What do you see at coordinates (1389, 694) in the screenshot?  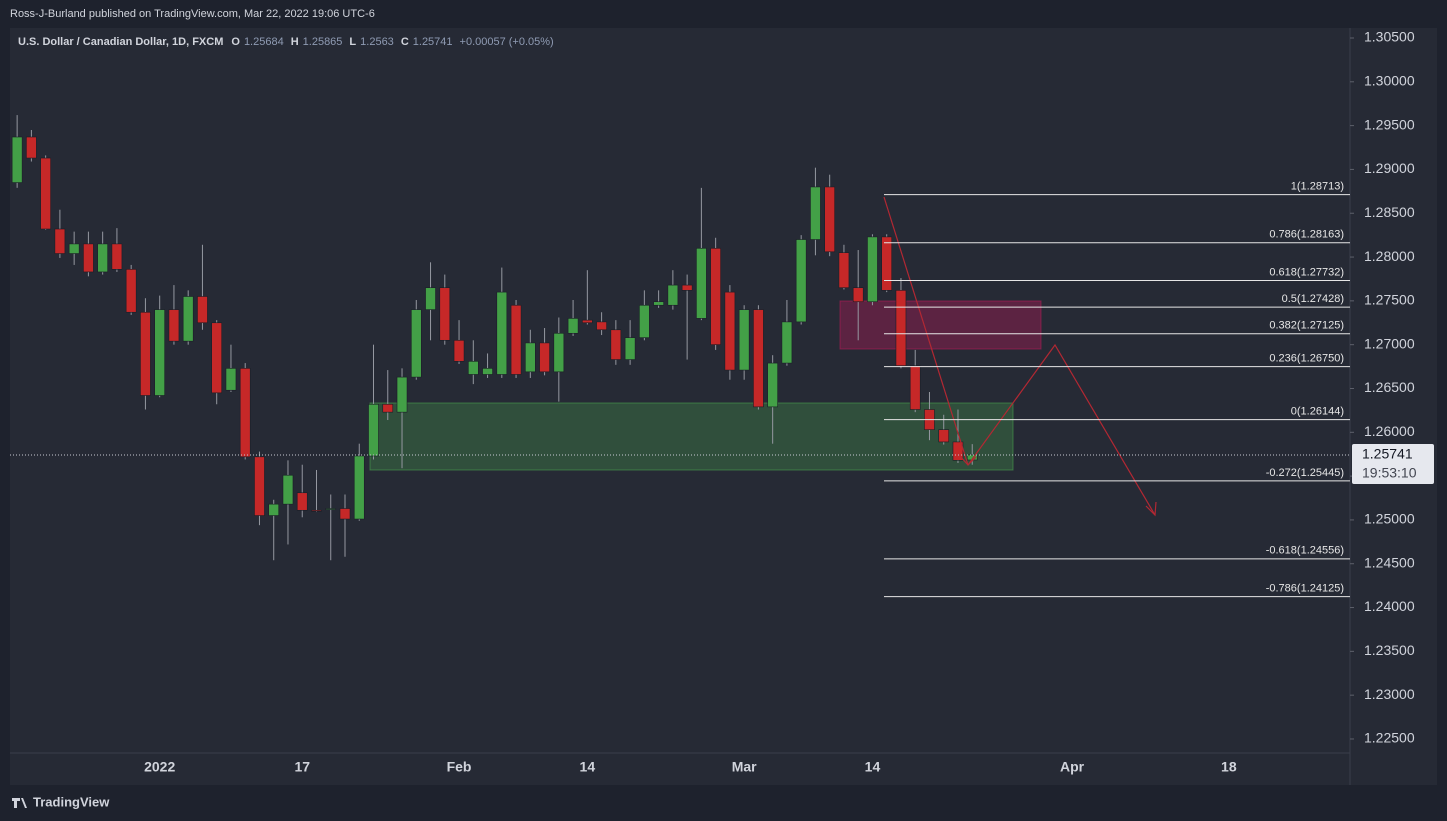 I see `y-tick-label: 1.23000` at bounding box center [1389, 694].